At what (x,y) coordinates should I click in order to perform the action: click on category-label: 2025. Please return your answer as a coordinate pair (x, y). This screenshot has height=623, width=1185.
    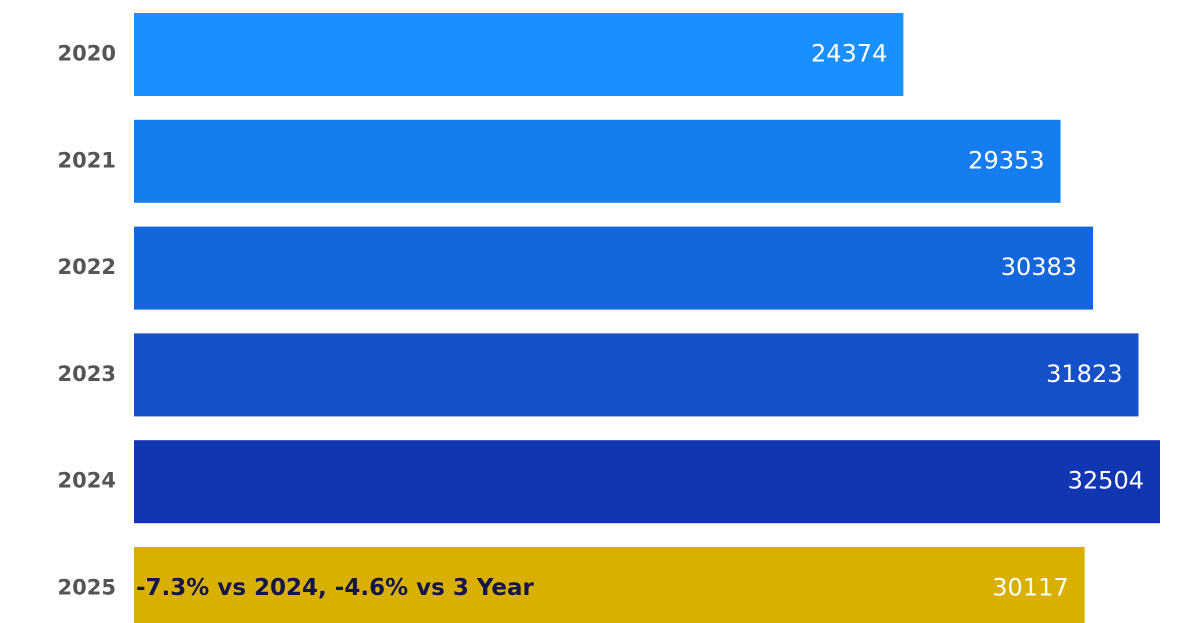
    Looking at the image, I should click on (87, 588).